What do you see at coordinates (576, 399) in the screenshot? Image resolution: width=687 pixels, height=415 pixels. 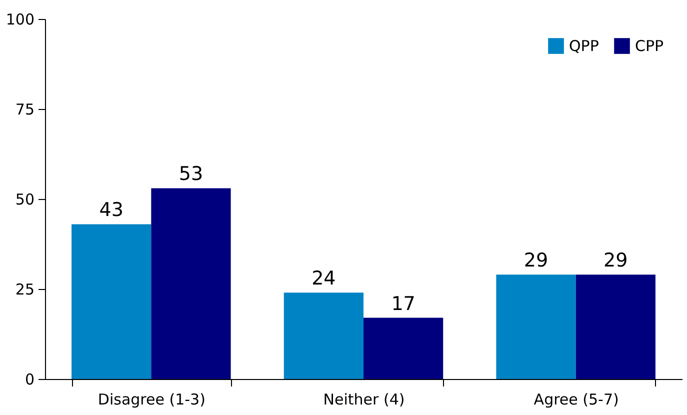 I see `x-tick-label: Agree (5-7)` at bounding box center [576, 399].